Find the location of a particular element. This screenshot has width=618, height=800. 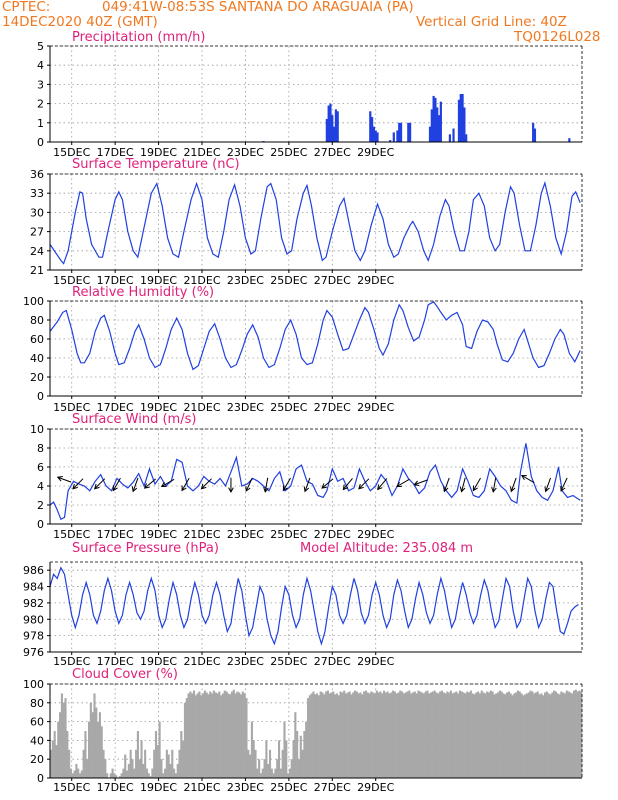

pressure-line is located at coordinates (314, 606).